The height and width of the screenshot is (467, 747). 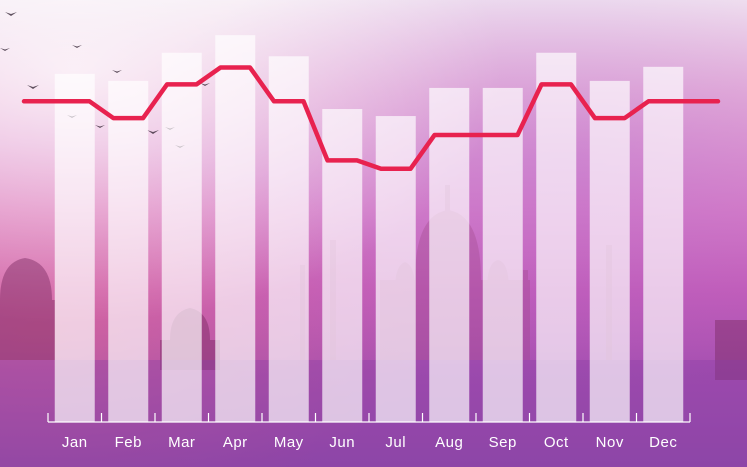 What do you see at coordinates (556, 237) in the screenshot?
I see `bar-oct` at bounding box center [556, 237].